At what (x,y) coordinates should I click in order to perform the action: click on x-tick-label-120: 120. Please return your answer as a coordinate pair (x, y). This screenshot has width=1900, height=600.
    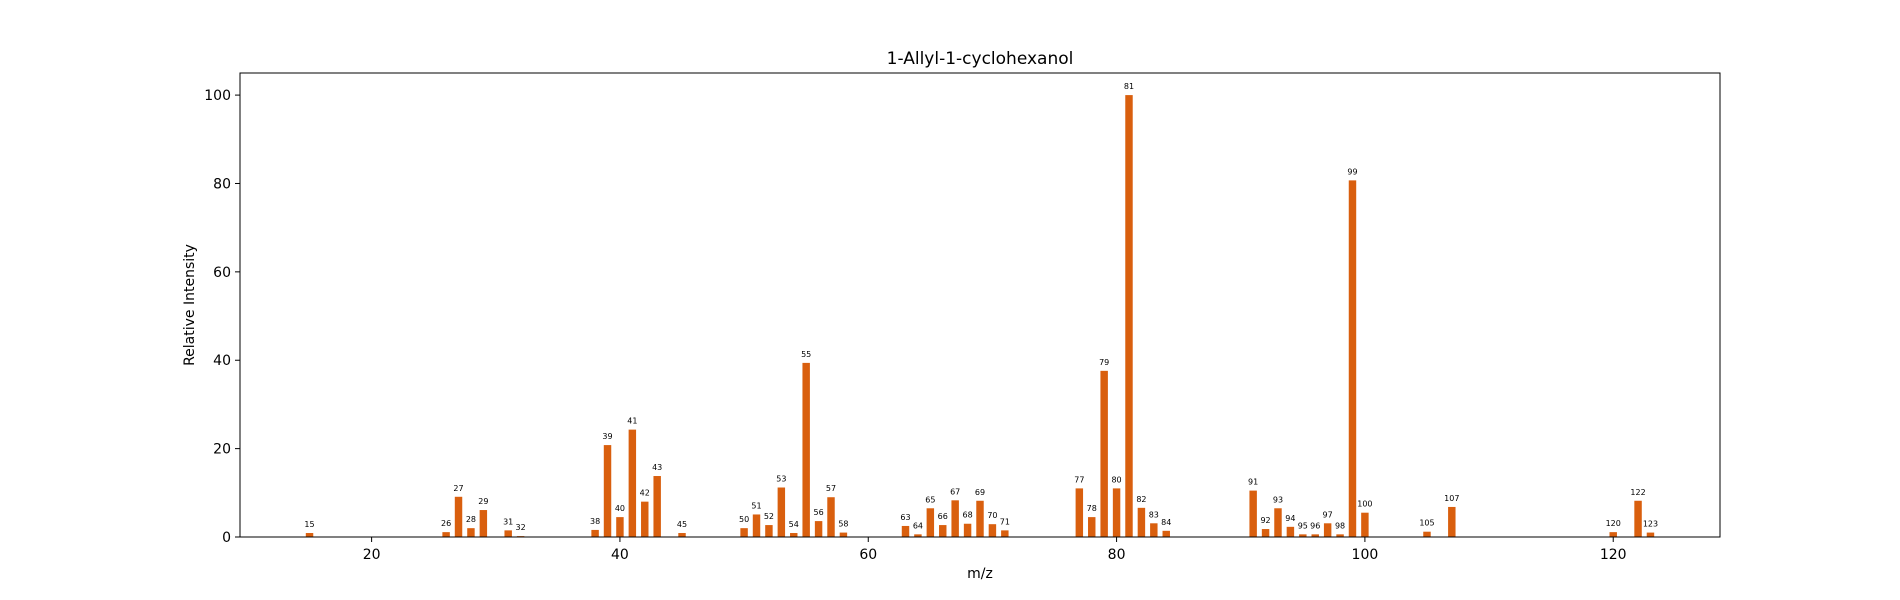
    Looking at the image, I should click on (1613, 555).